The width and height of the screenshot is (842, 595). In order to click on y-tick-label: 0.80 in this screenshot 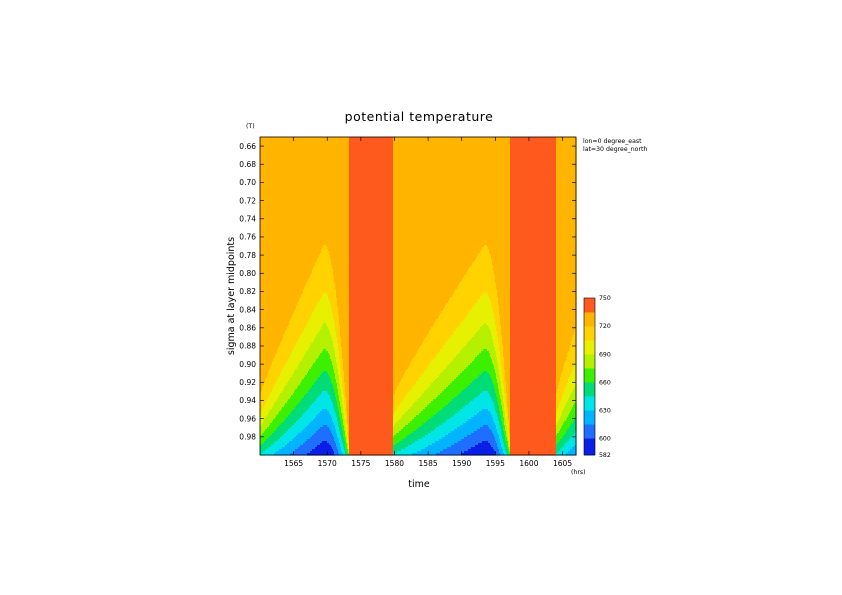, I will do `click(247, 273)`.